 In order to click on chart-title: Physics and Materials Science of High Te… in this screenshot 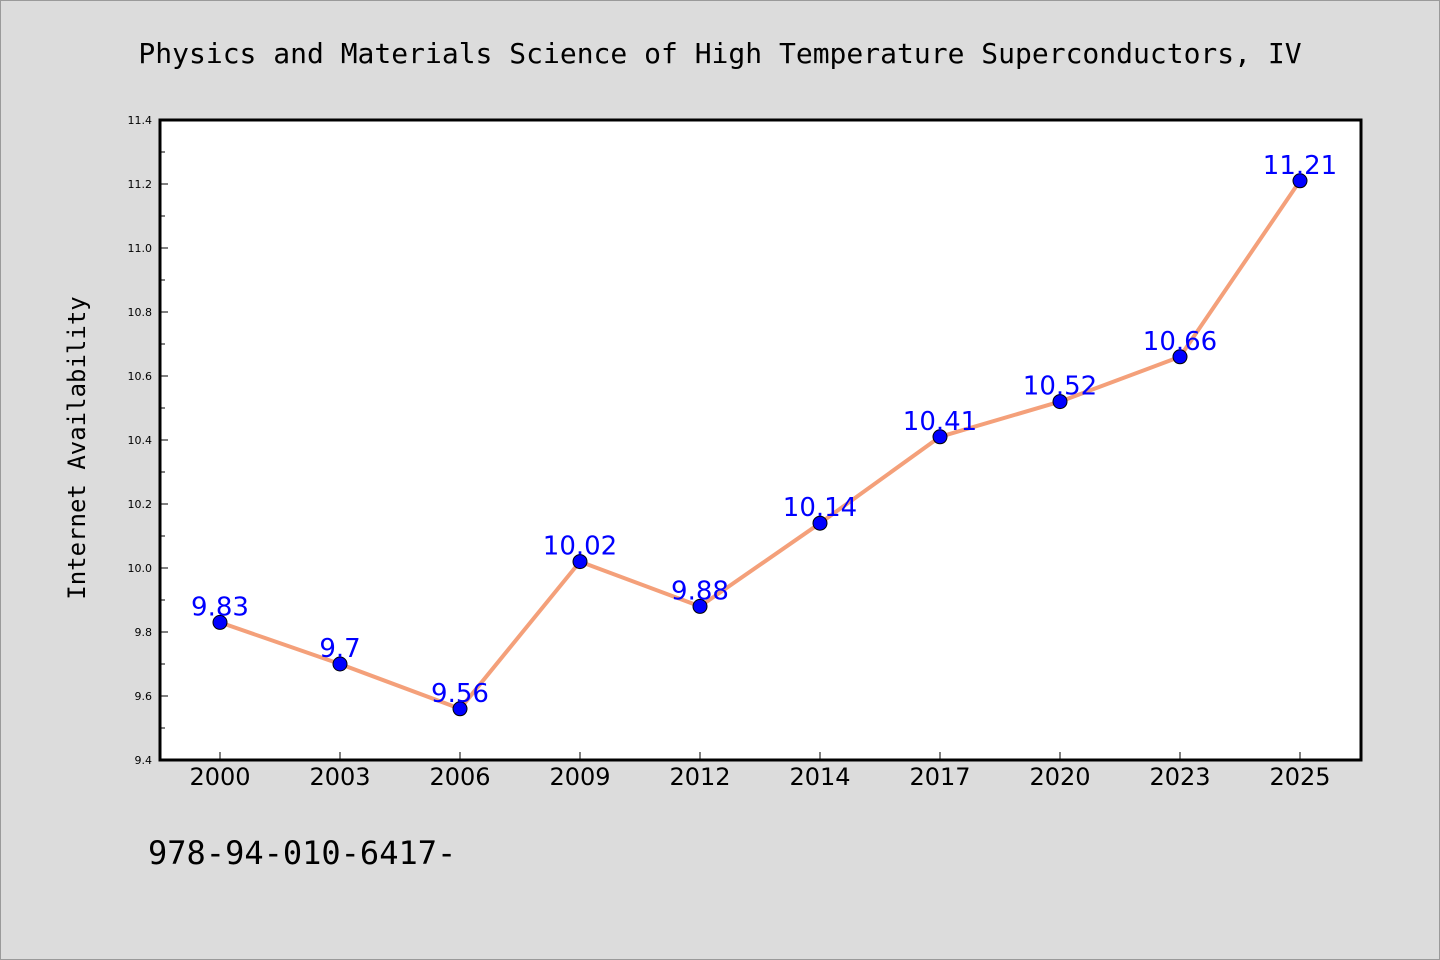, I will do `click(719, 53)`.